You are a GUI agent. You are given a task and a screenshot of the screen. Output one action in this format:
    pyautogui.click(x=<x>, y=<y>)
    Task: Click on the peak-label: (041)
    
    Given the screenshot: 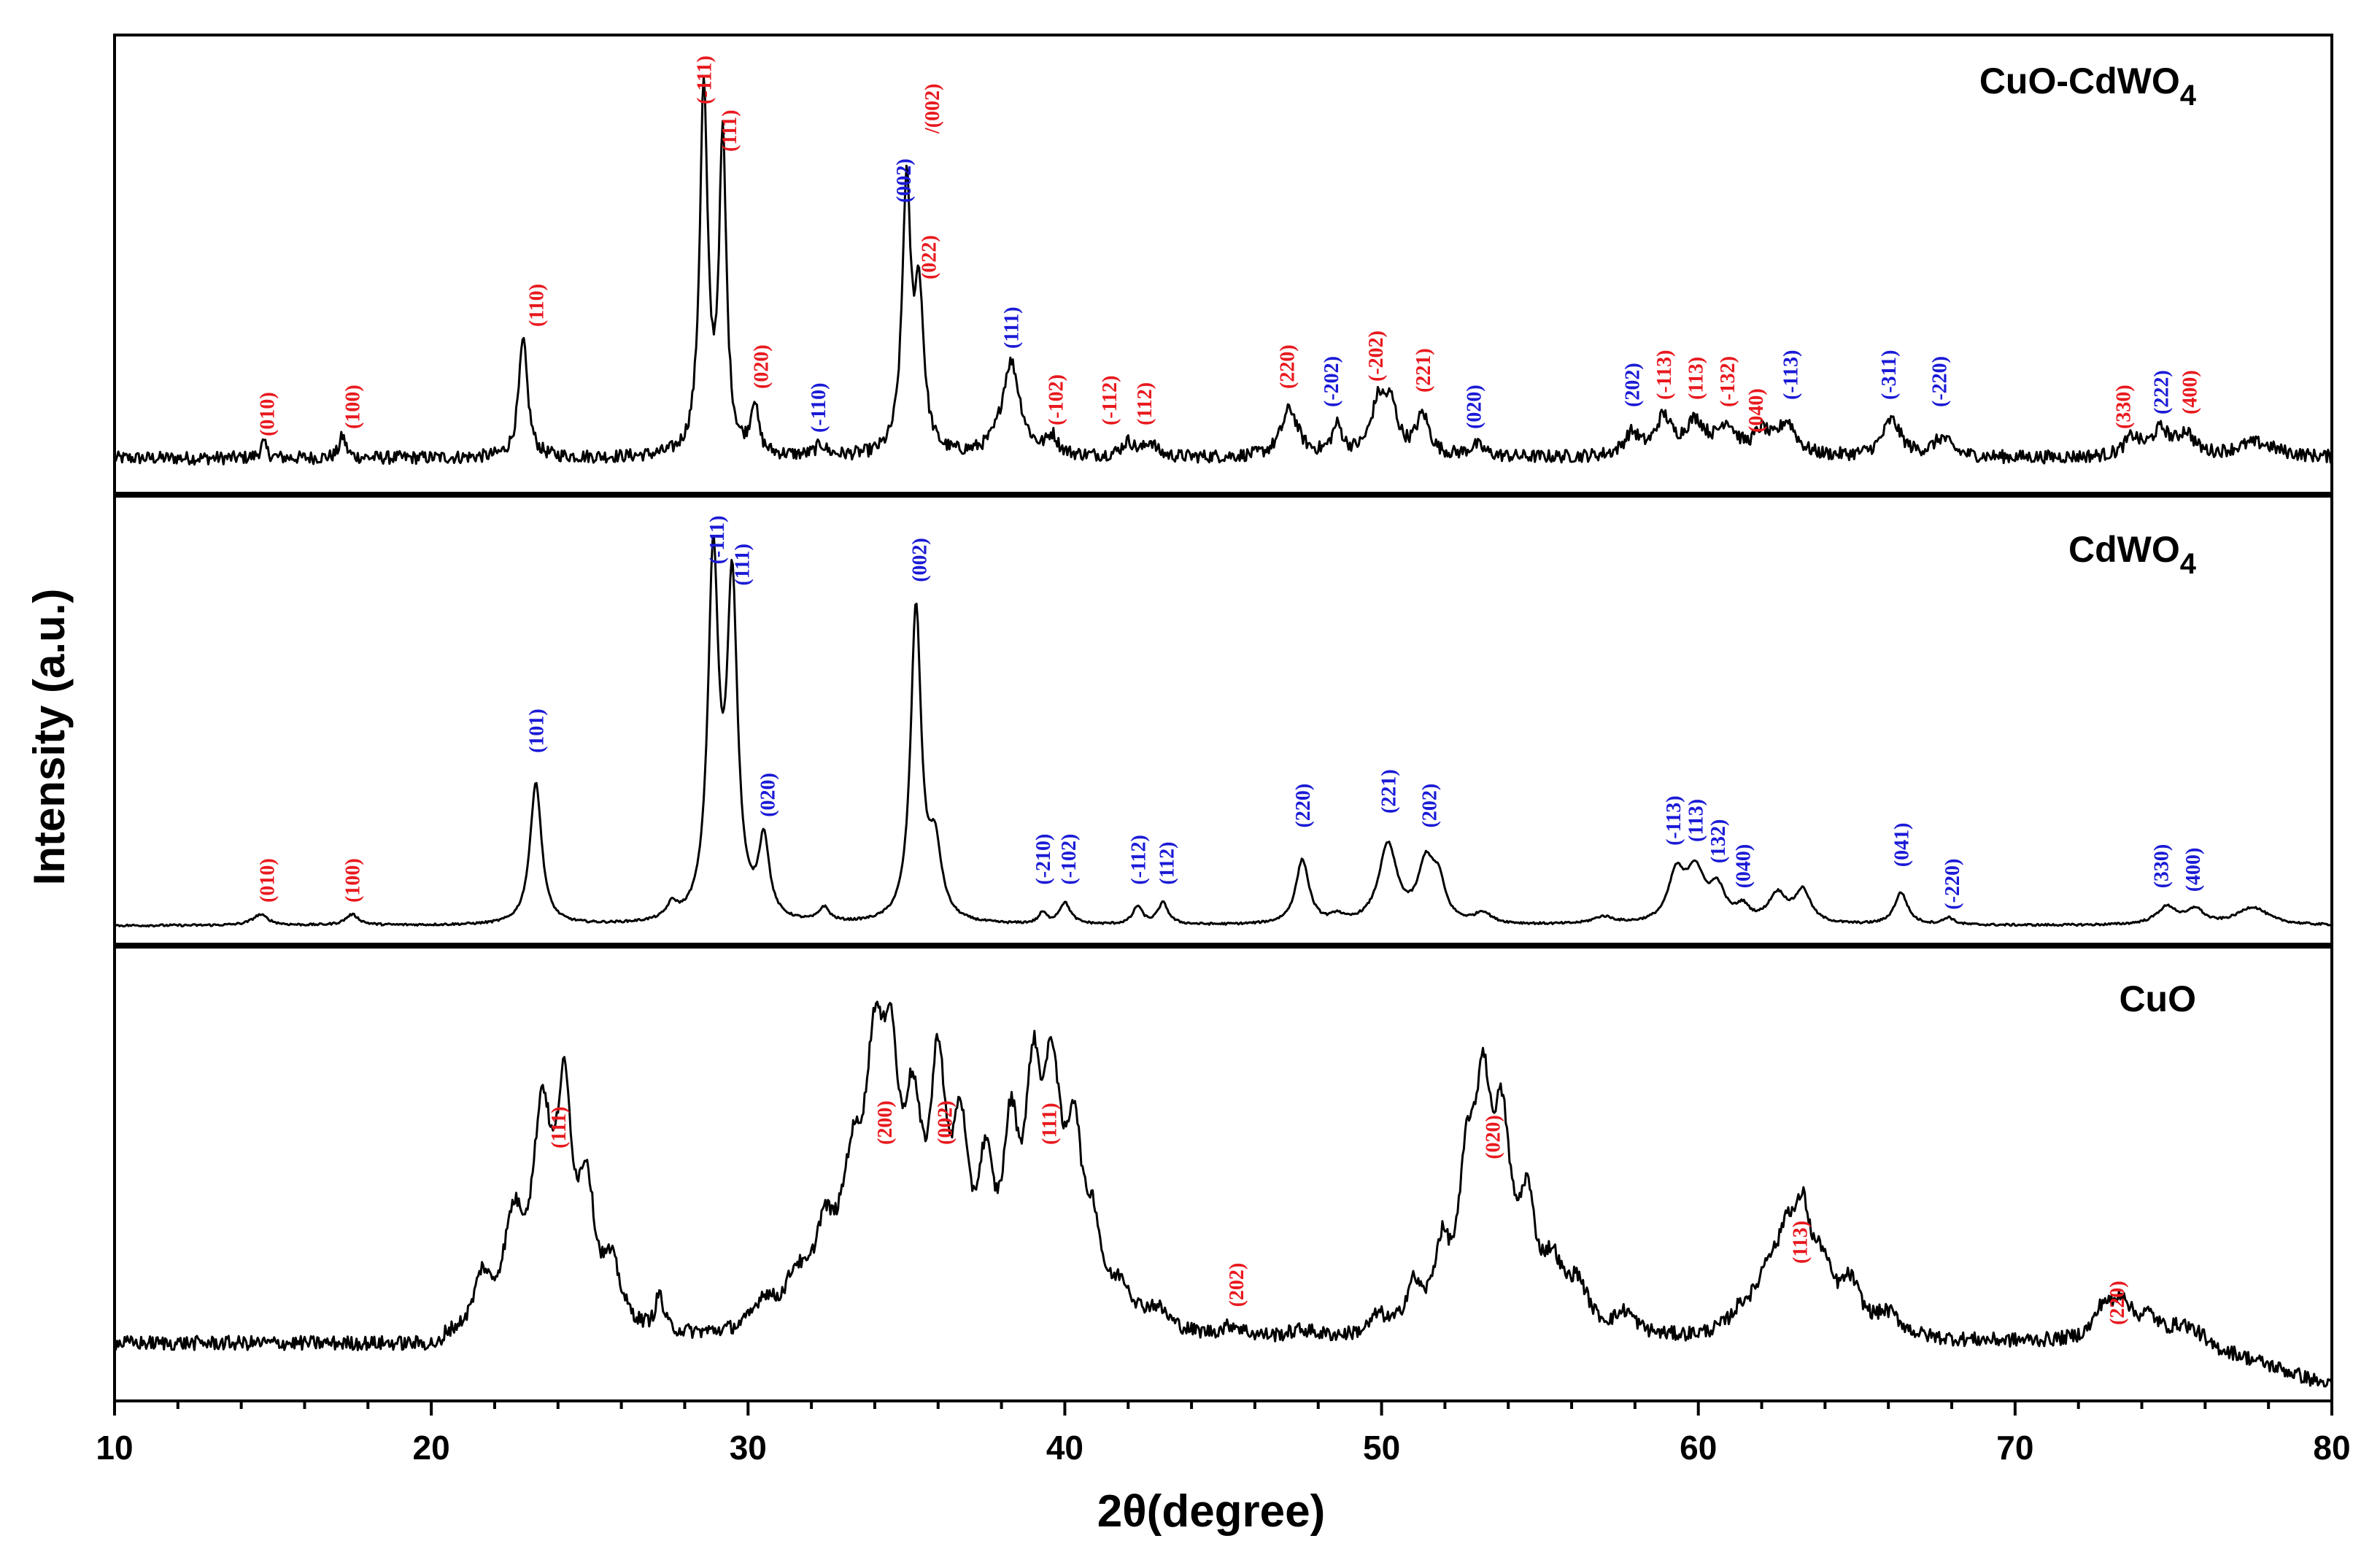 What is the action you would take?
    pyautogui.click(x=1902, y=845)
    